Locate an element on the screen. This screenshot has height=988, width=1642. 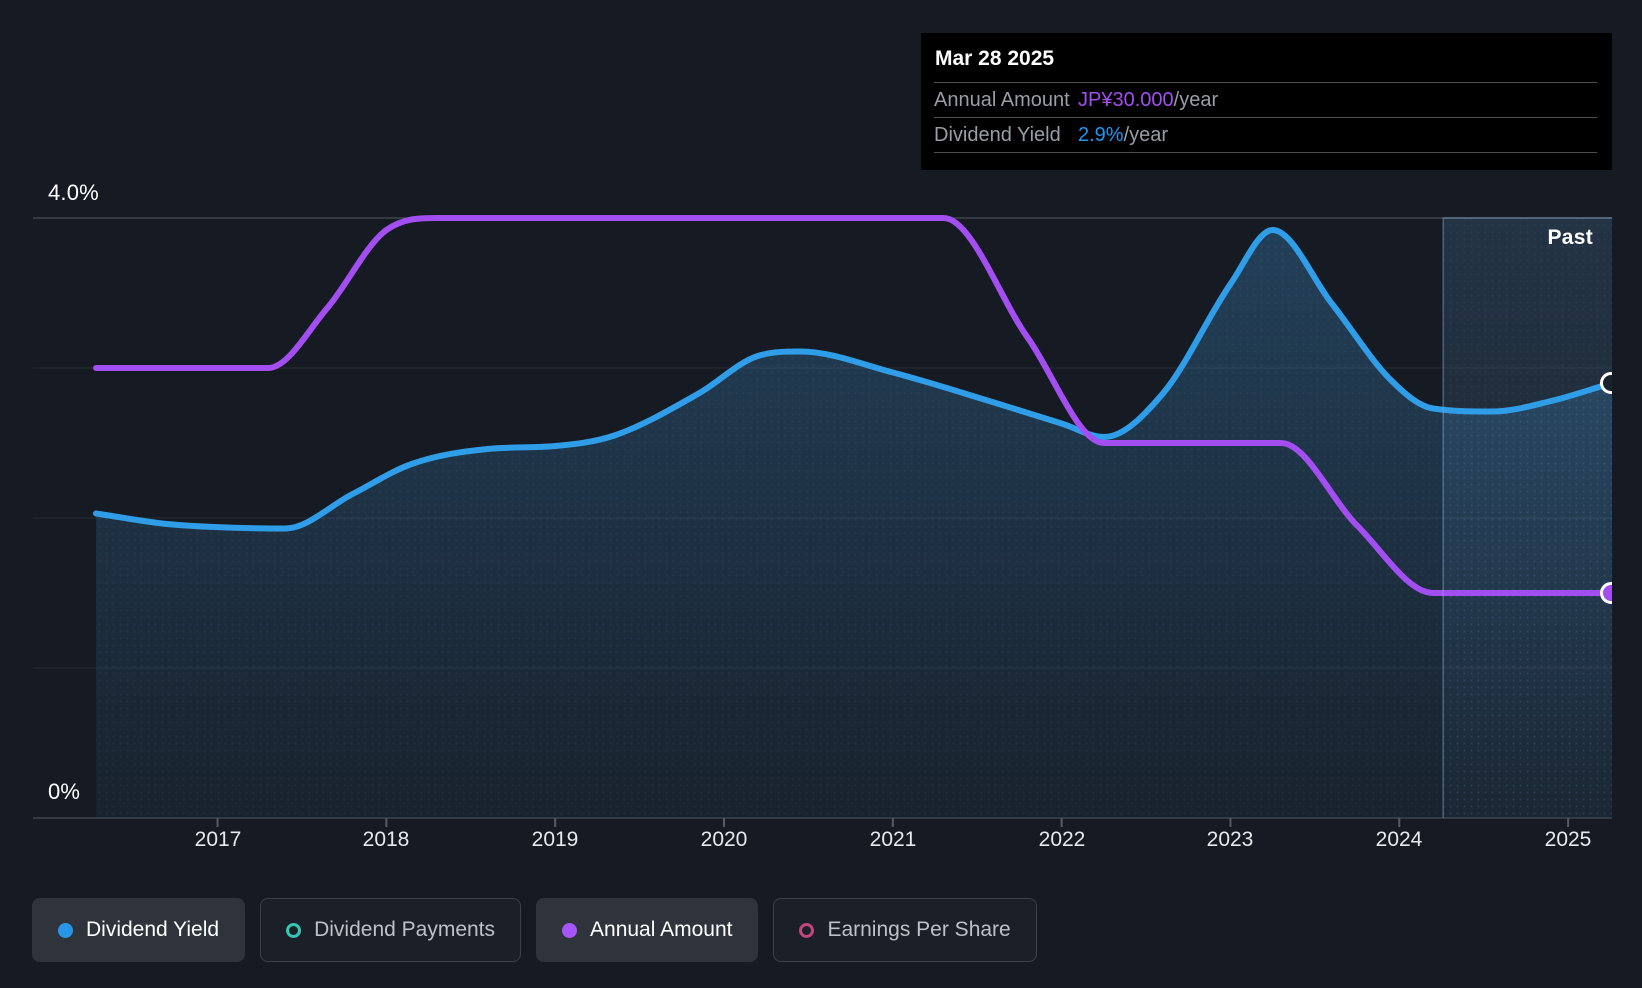
x-axis-label-2023: 2023 is located at coordinates (1230, 839).